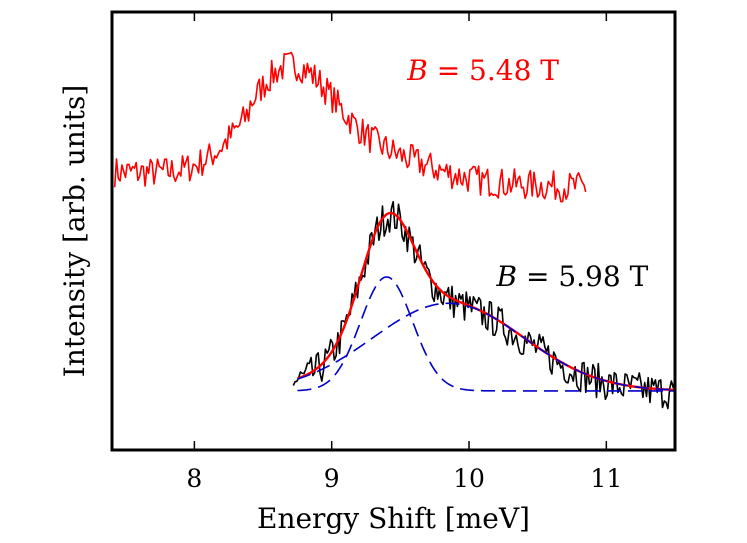 Image resolution: width=747 pixels, height=543 pixels. Describe the element at coordinates (583, 276) in the screenshot. I see `field-value: = 5.98 T` at that location.